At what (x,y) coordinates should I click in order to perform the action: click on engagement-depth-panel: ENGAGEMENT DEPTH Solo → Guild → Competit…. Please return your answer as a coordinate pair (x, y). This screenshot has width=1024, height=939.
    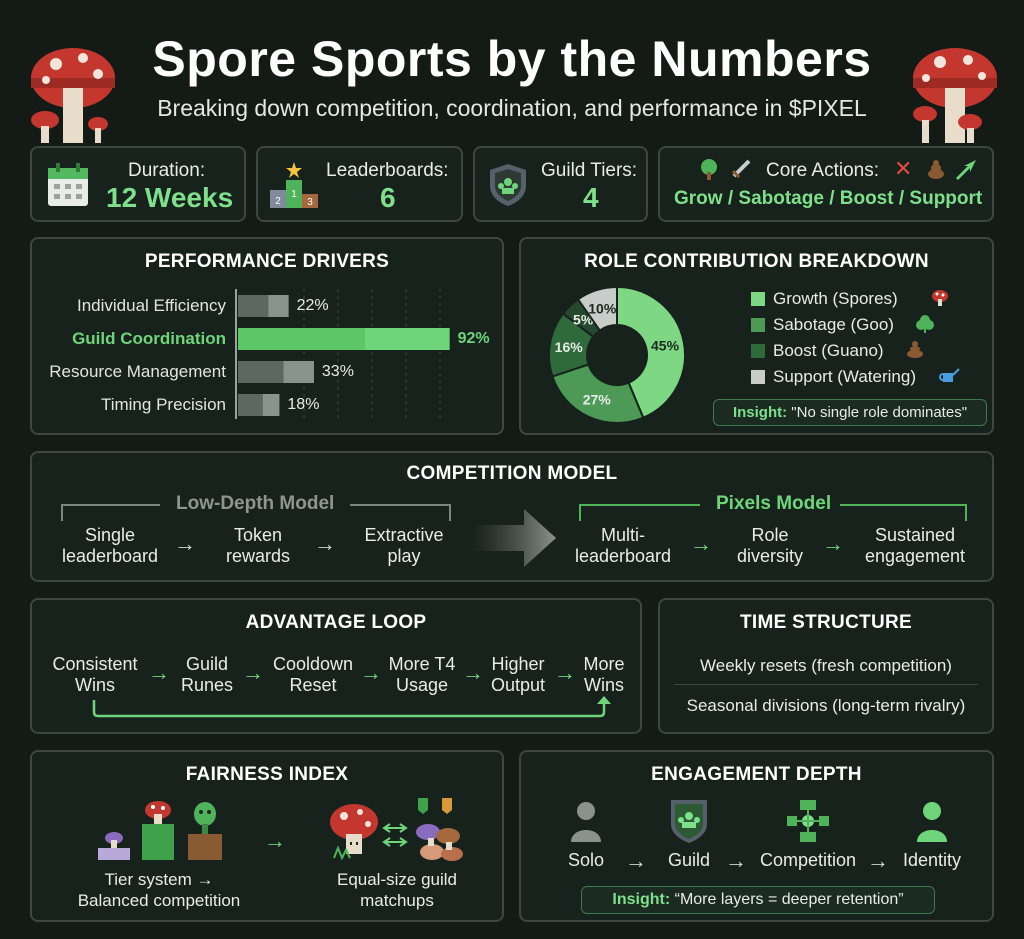
    Looking at the image, I should click on (756, 836).